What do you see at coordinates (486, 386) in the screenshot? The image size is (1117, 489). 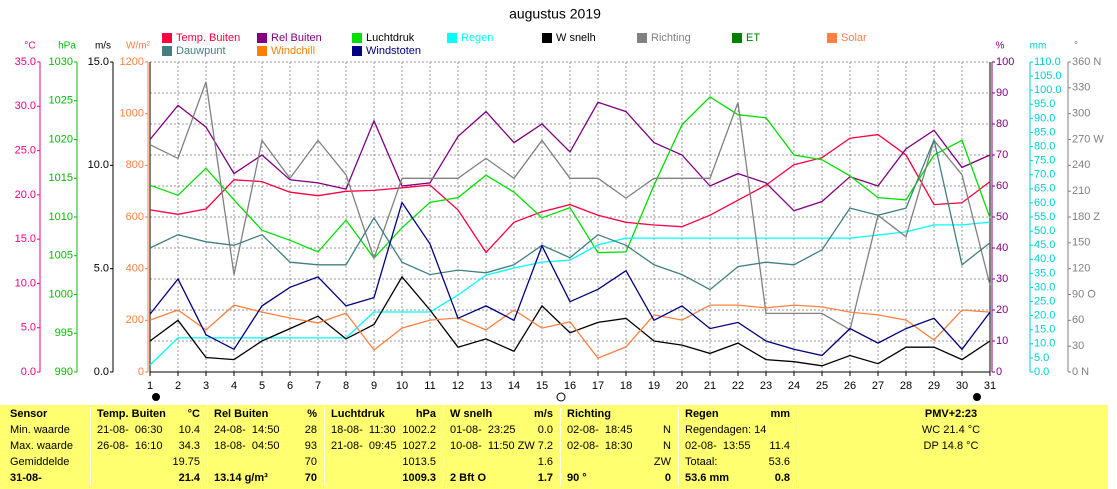 I see `x-tick-label: 13` at bounding box center [486, 386].